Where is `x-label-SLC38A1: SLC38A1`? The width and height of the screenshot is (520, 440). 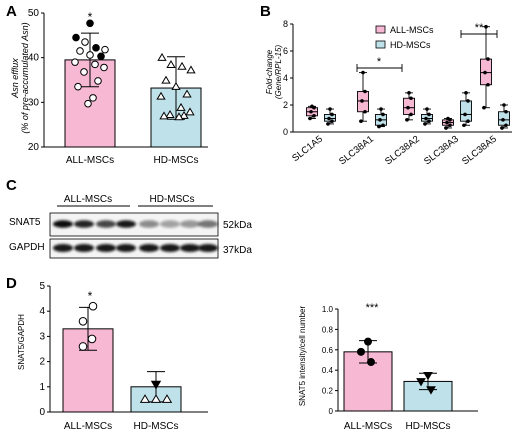
x-label-SLC38A1: SLC38A1 is located at coordinates (356, 151).